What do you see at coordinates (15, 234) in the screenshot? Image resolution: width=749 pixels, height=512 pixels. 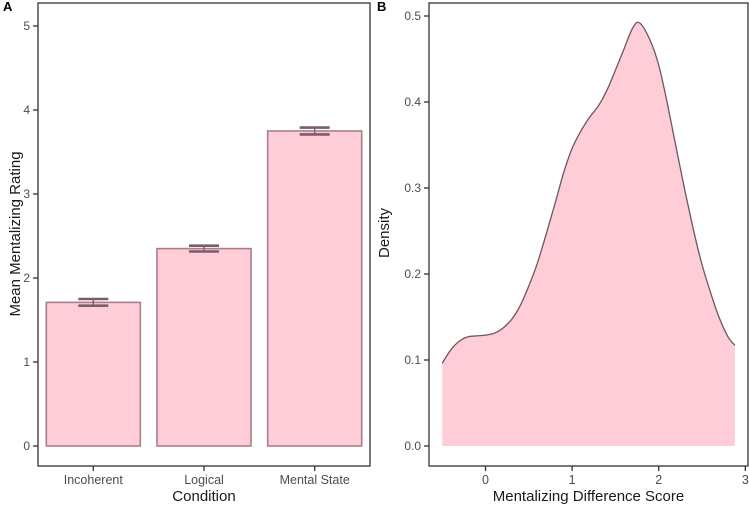 I see `panel-a-y-axis-title: Mean Mentalizing Rating` at bounding box center [15, 234].